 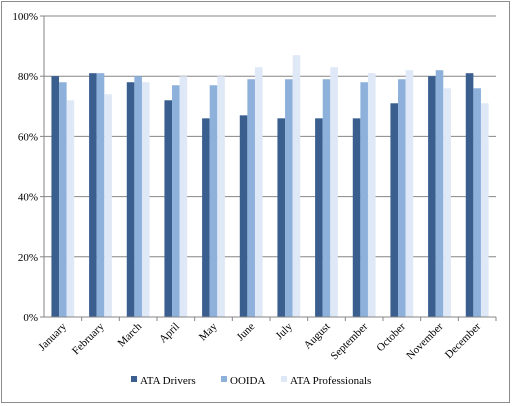 What do you see at coordinates (246, 332) in the screenshot?
I see `x-tick-label: June` at bounding box center [246, 332].